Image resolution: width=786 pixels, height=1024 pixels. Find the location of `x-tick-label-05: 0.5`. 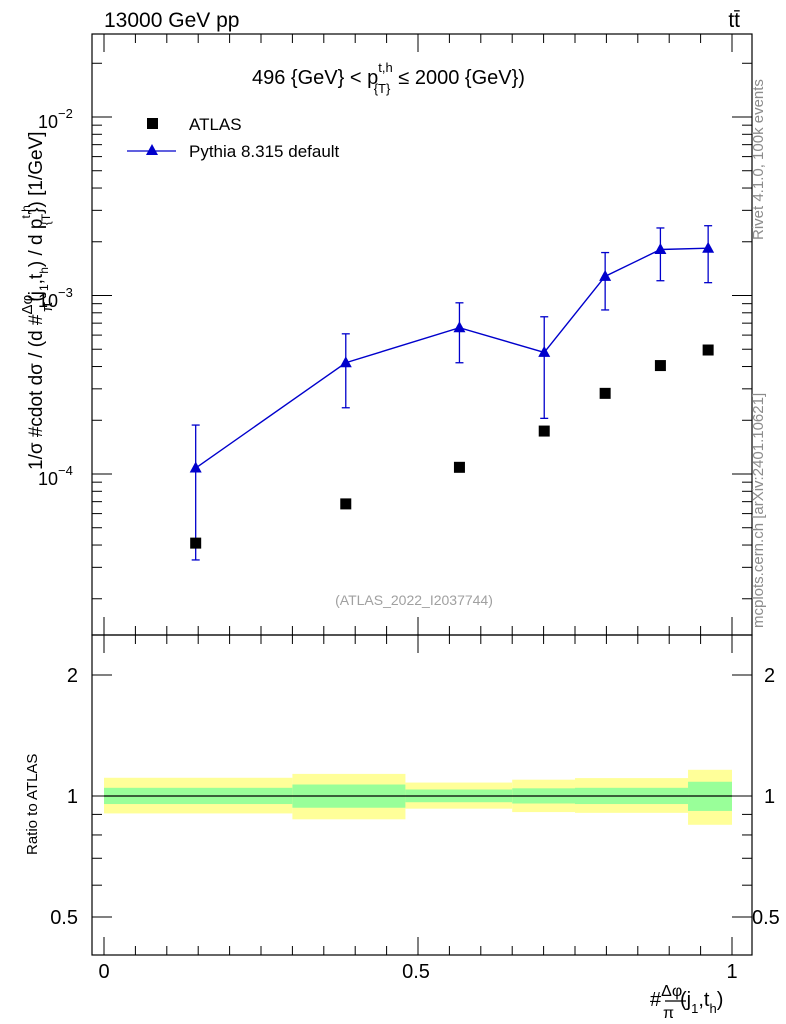

x-tick-label-05: 0.5 is located at coordinates (416, 972).